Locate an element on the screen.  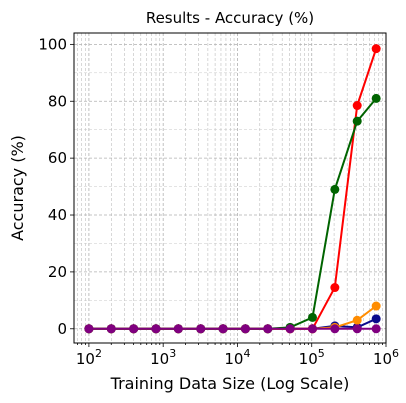
y-tick-label: 40 is located at coordinates (57, 215).